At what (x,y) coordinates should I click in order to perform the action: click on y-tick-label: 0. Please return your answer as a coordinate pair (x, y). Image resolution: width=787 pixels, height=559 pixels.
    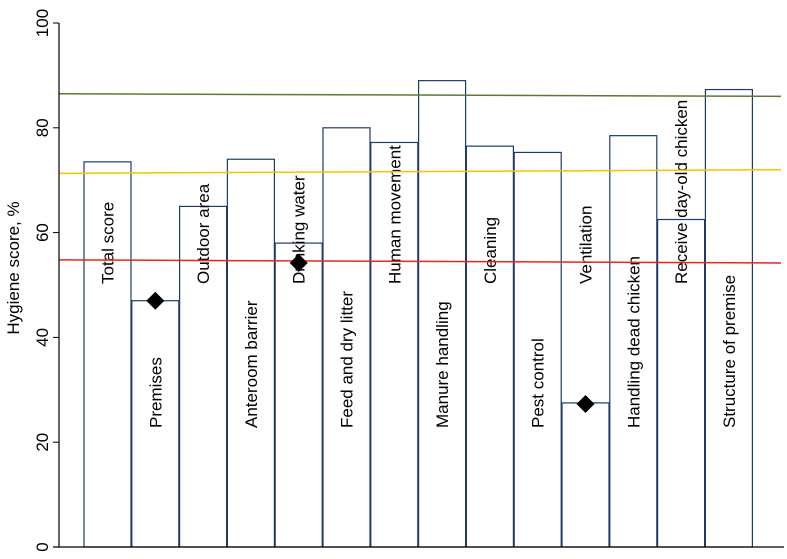
    Looking at the image, I should click on (42, 546).